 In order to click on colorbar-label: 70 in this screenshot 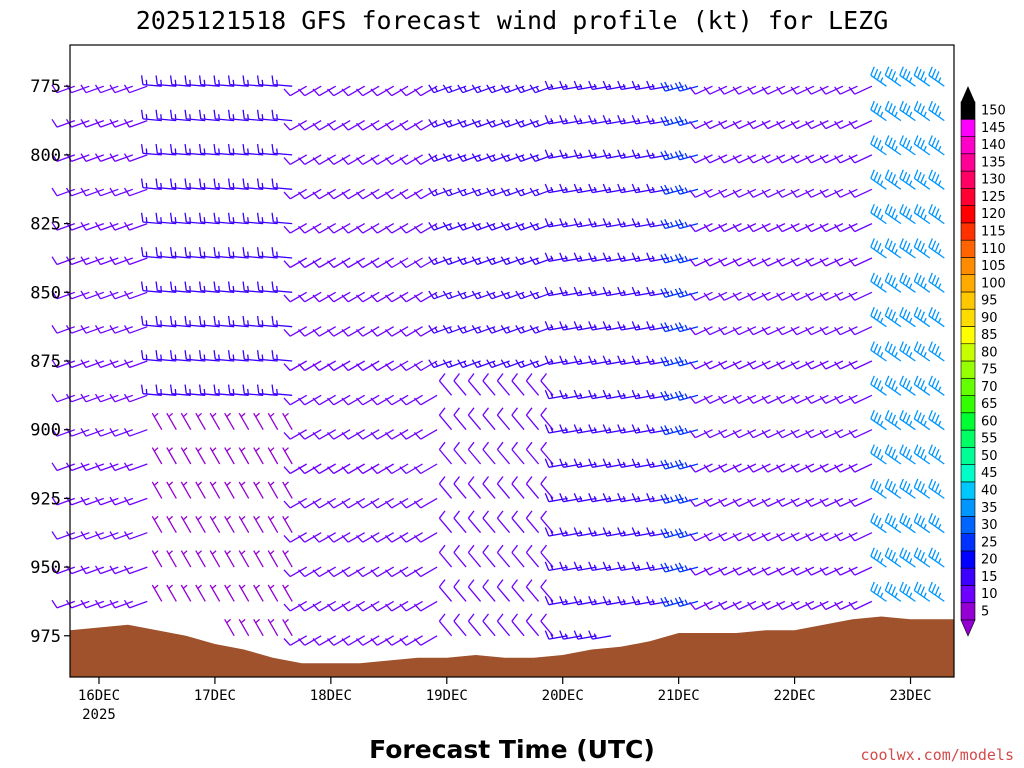, I will do `click(989, 387)`.